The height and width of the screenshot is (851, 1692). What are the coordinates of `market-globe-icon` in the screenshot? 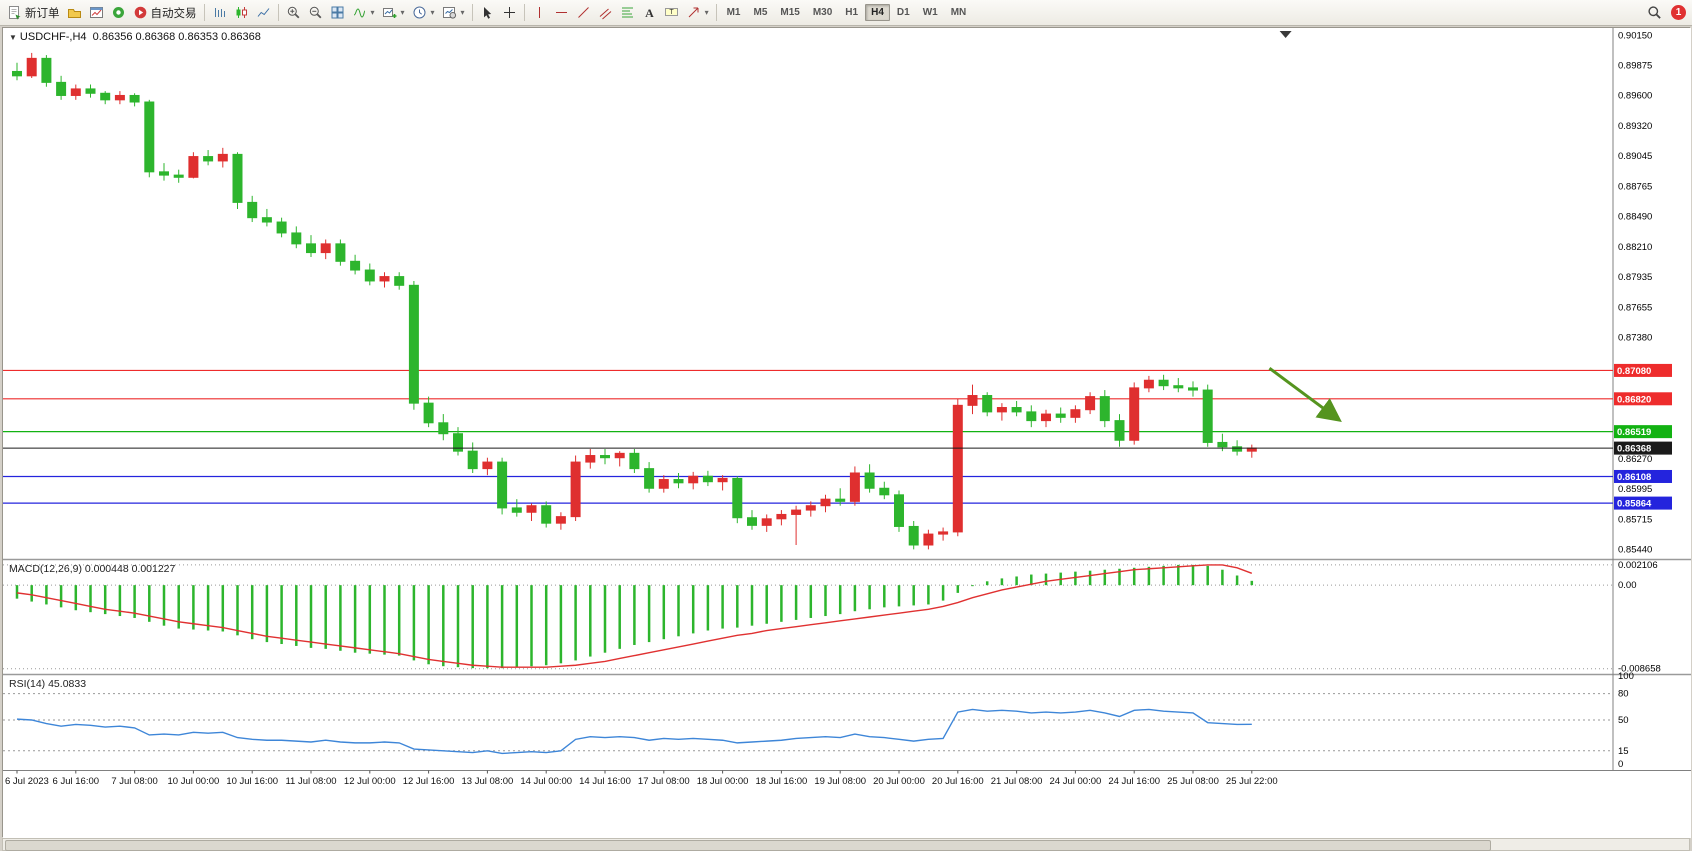 It's located at (118, 12).